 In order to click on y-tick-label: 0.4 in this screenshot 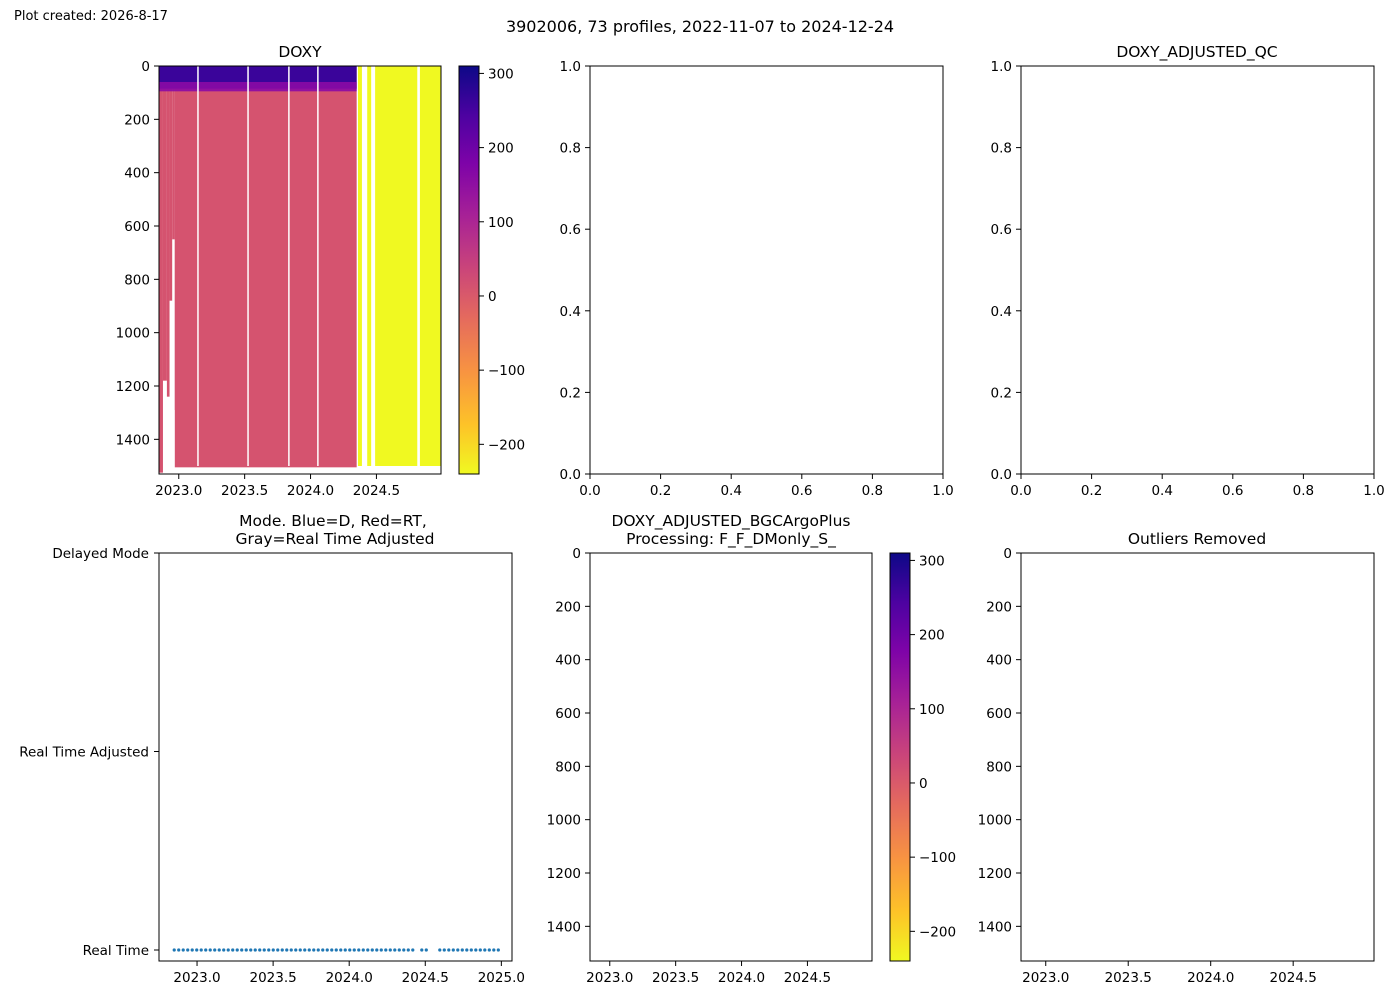, I will do `click(570, 312)`.